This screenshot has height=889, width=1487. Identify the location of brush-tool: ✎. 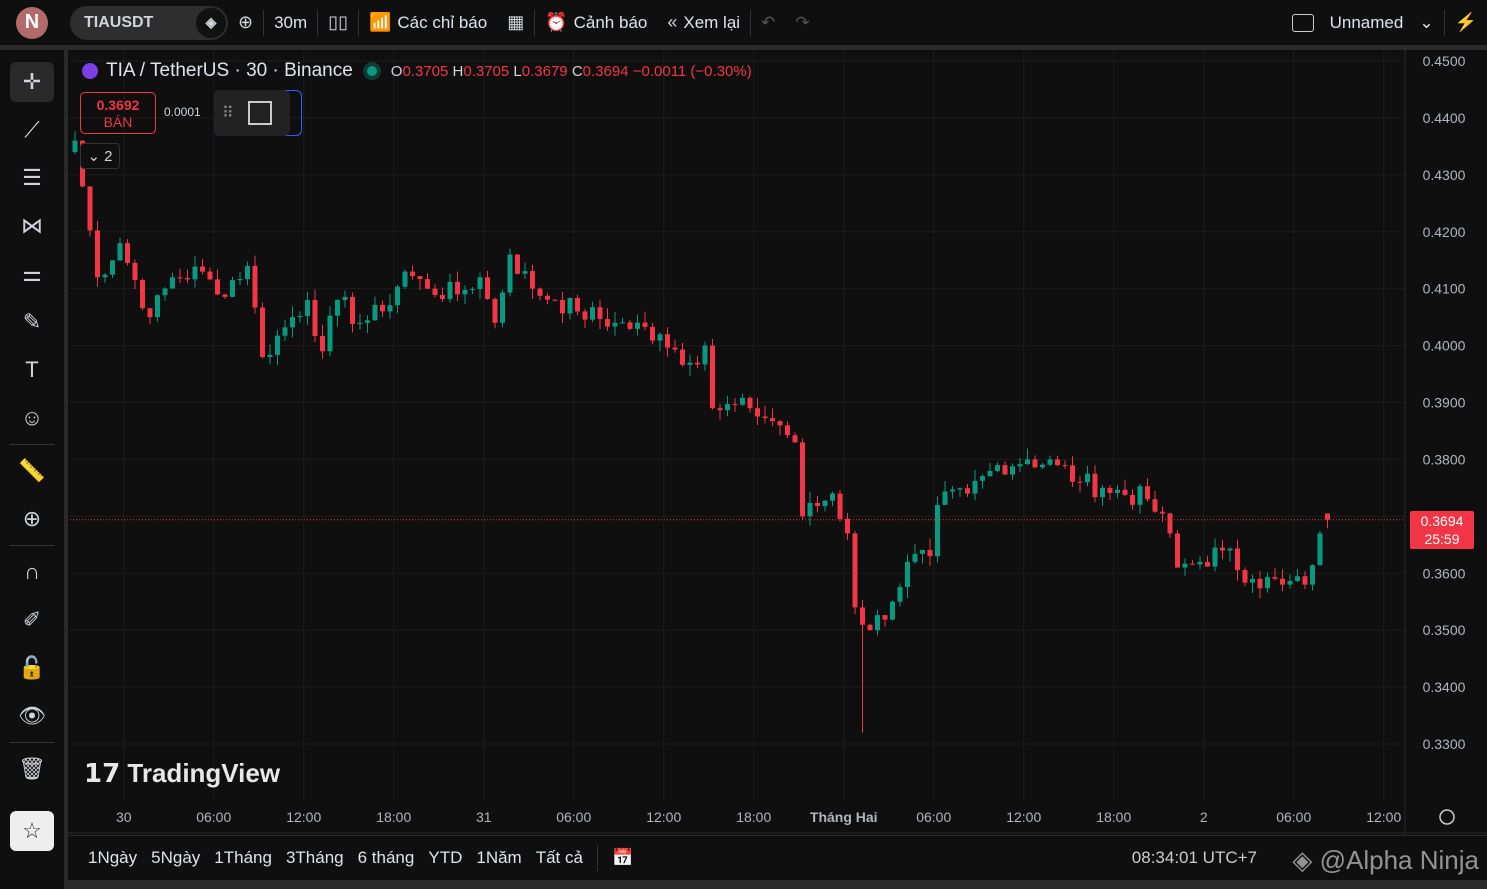
(32, 321).